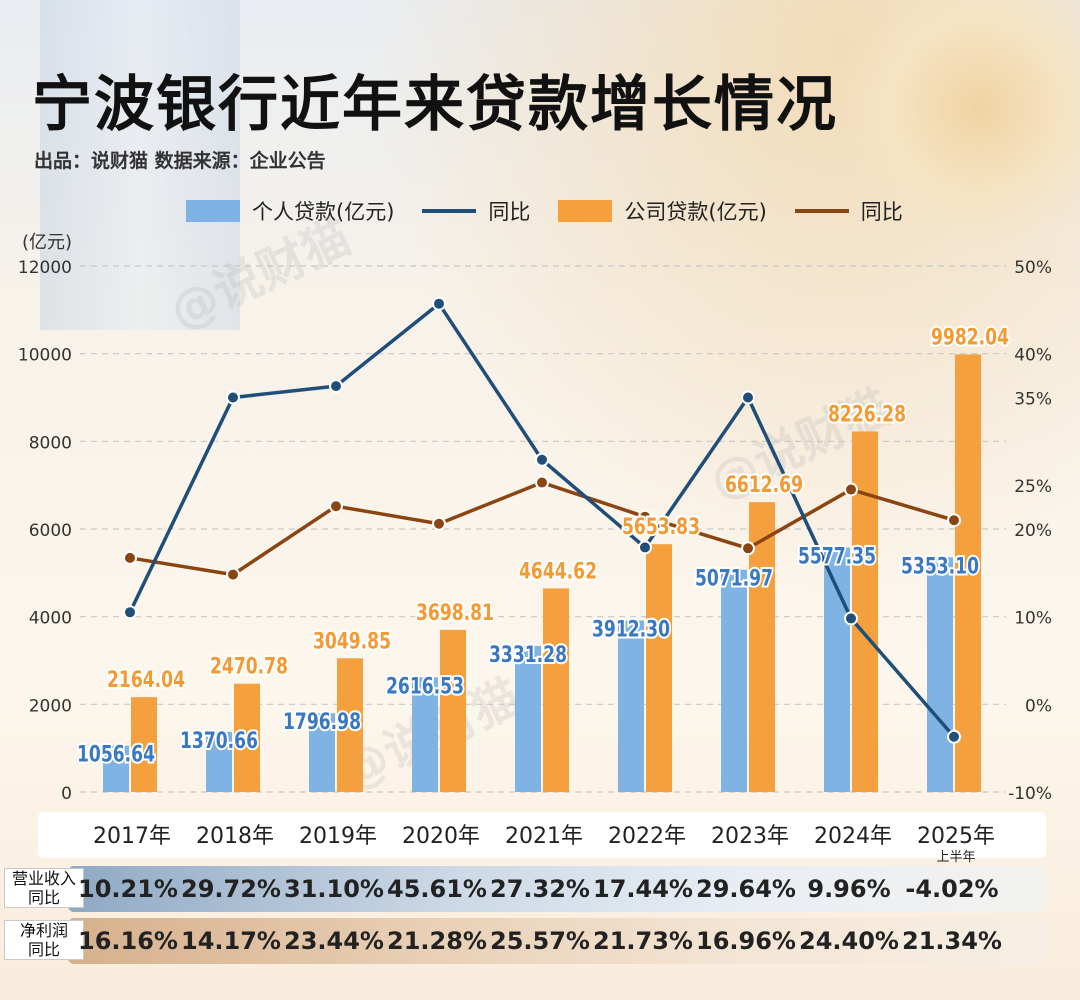  What do you see at coordinates (437, 889) in the screenshot?
I see `revenue-yoy-cell: 45.61%` at bounding box center [437, 889].